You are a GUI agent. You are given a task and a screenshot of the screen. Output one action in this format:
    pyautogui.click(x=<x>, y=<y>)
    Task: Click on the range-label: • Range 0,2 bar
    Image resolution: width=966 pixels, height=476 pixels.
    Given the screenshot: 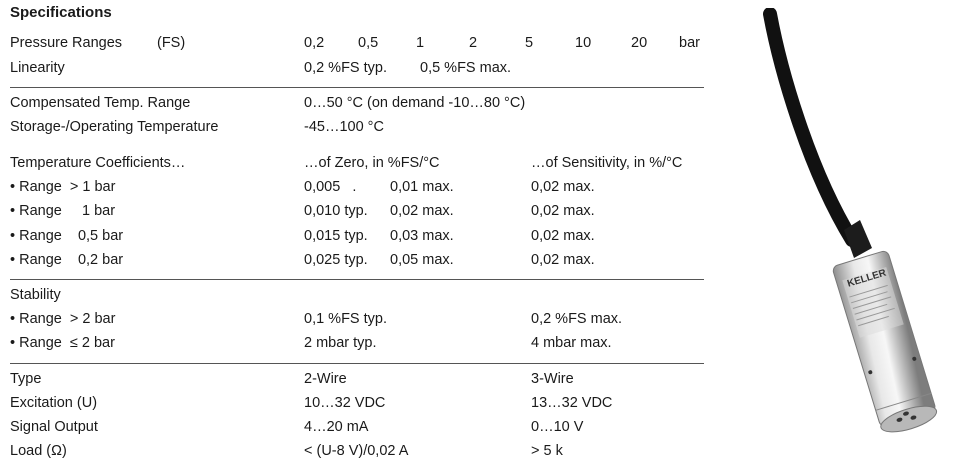 What is the action you would take?
    pyautogui.click(x=67, y=260)
    